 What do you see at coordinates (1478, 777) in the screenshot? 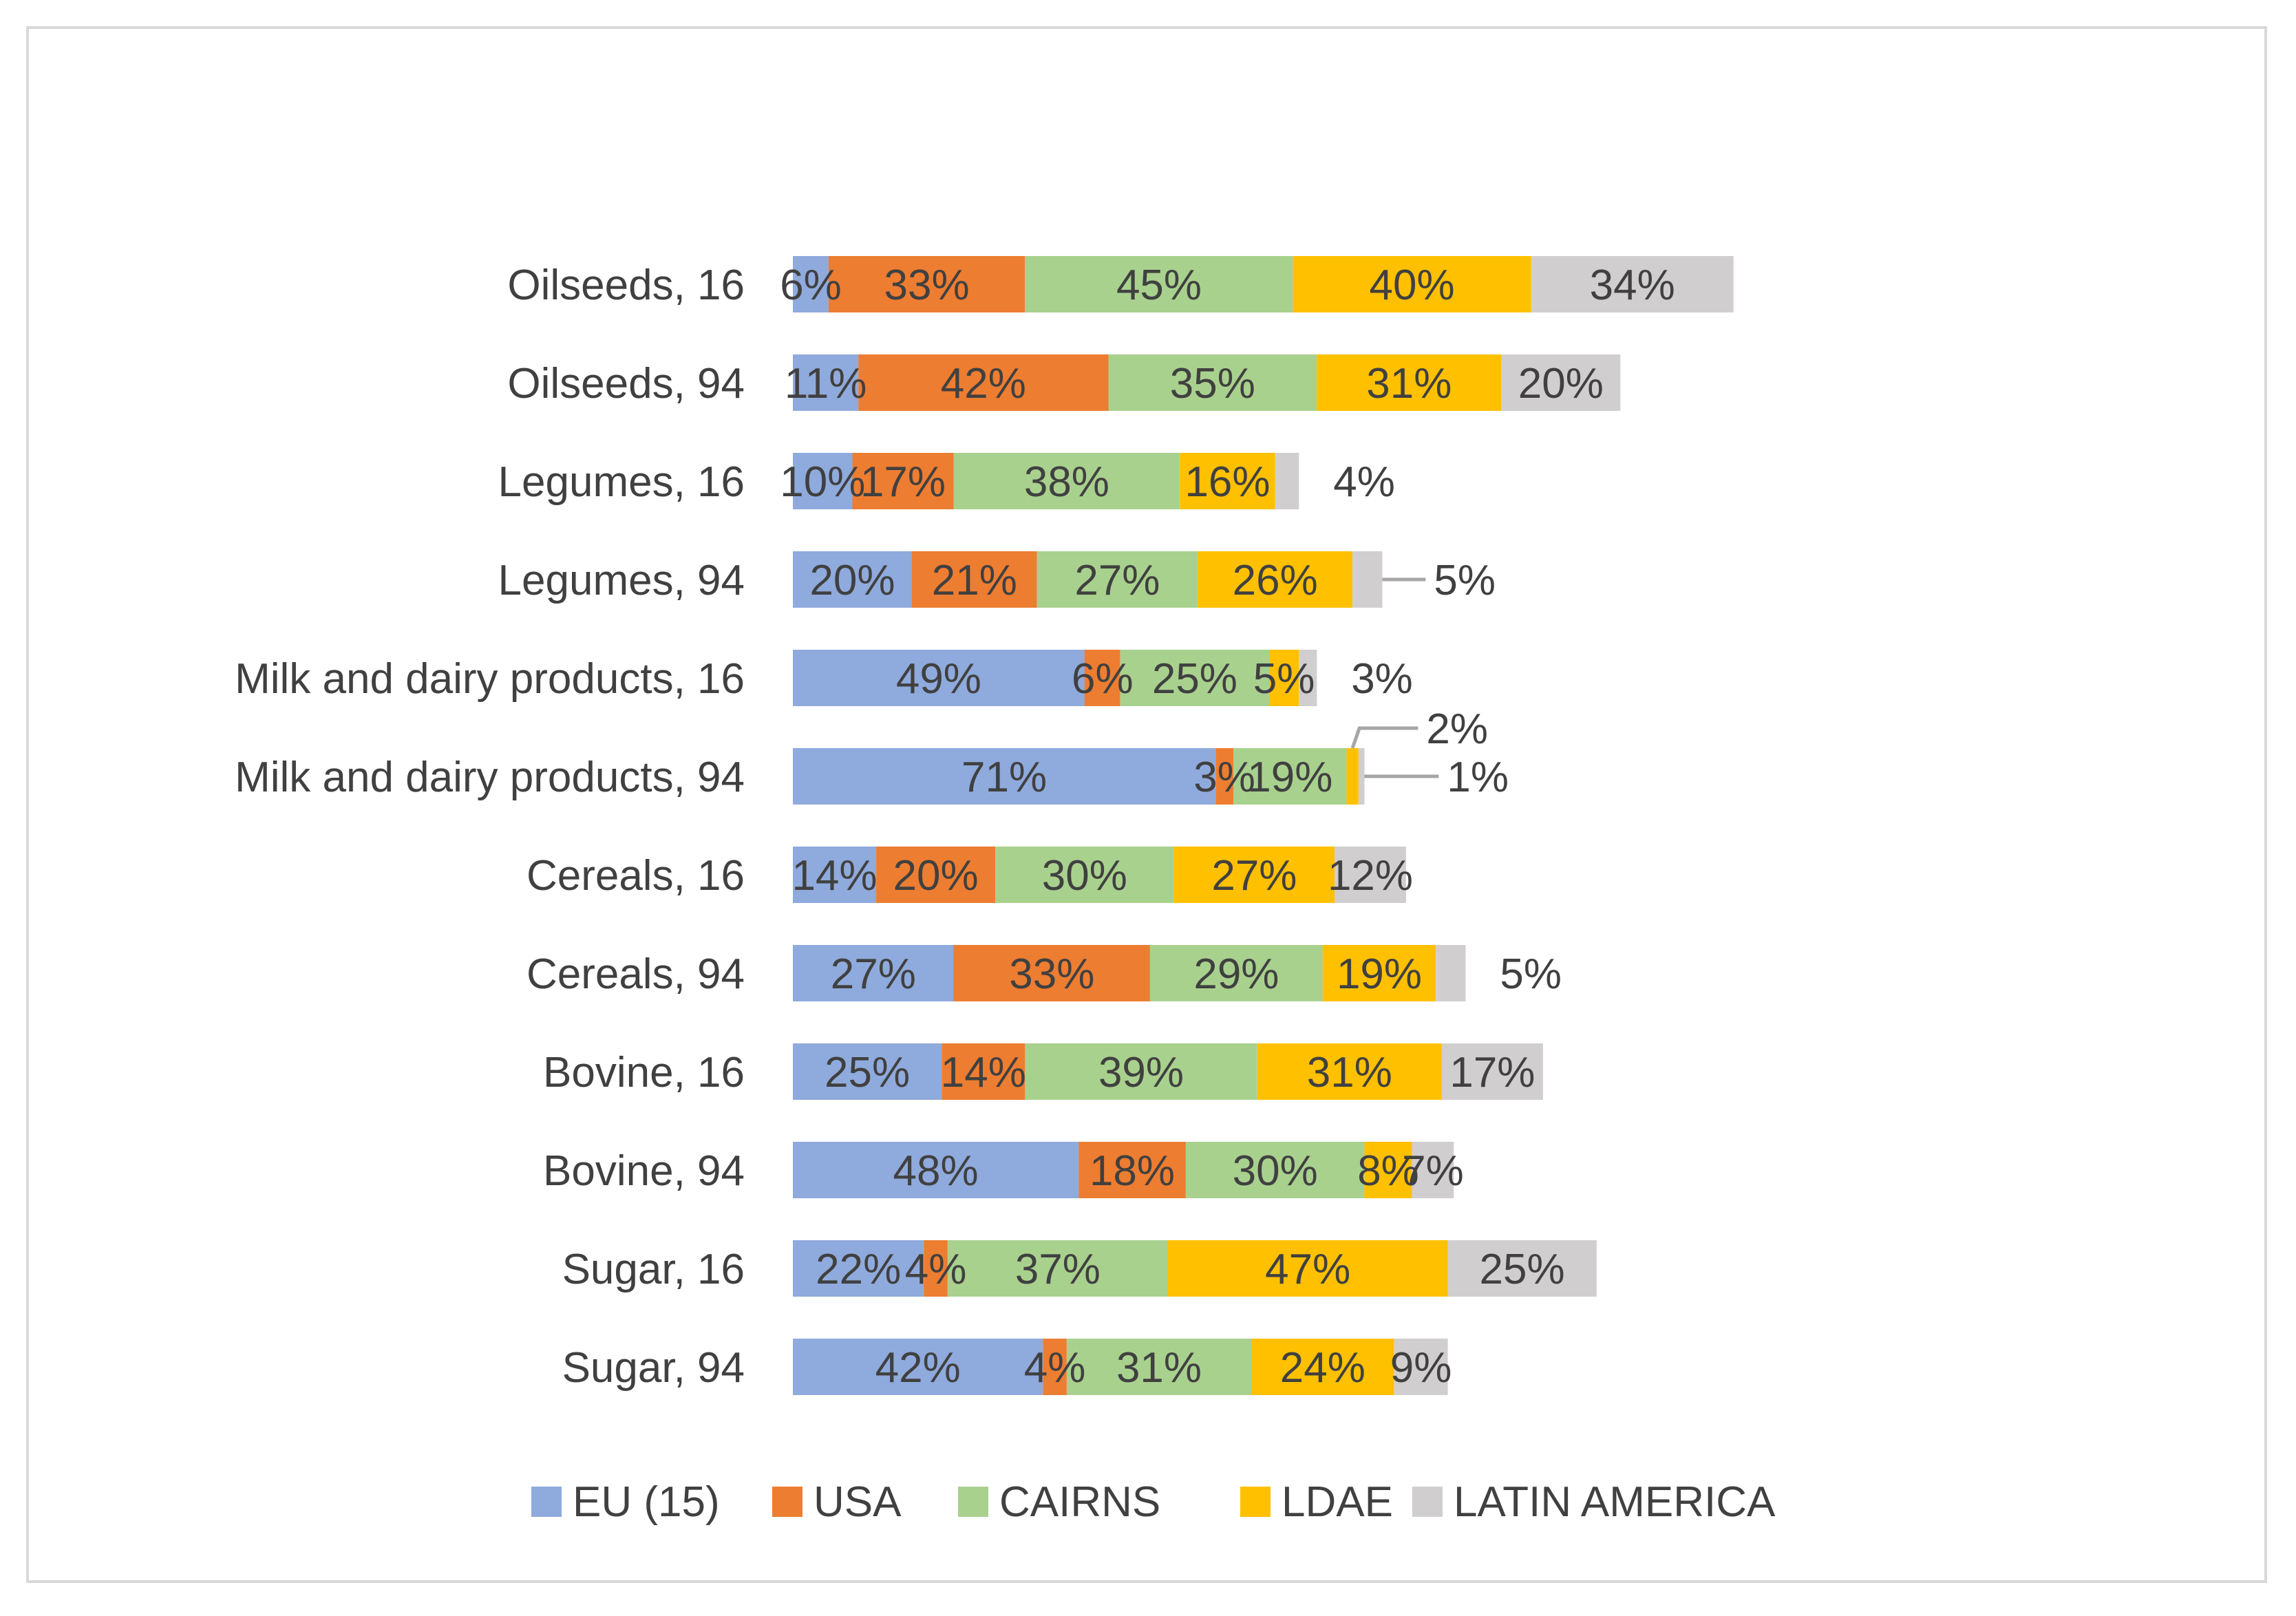
I see `data-label: 1%` at bounding box center [1478, 777].